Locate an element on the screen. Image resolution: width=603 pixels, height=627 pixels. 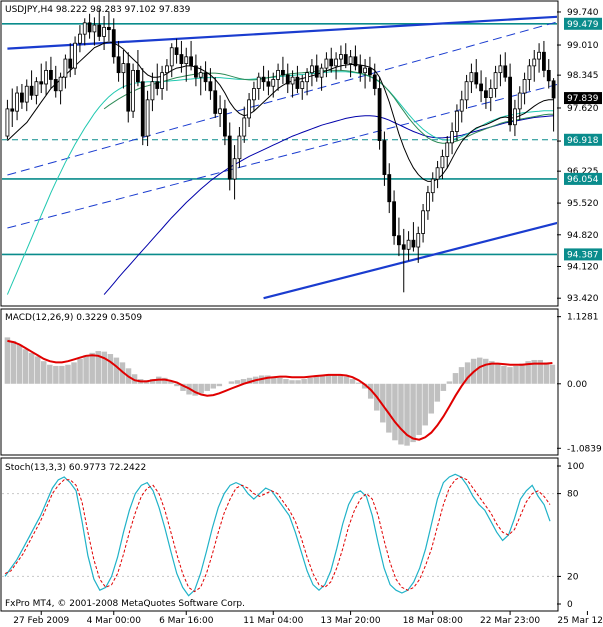
time-tick-label: 27 Feb 2009 is located at coordinates (41, 621).